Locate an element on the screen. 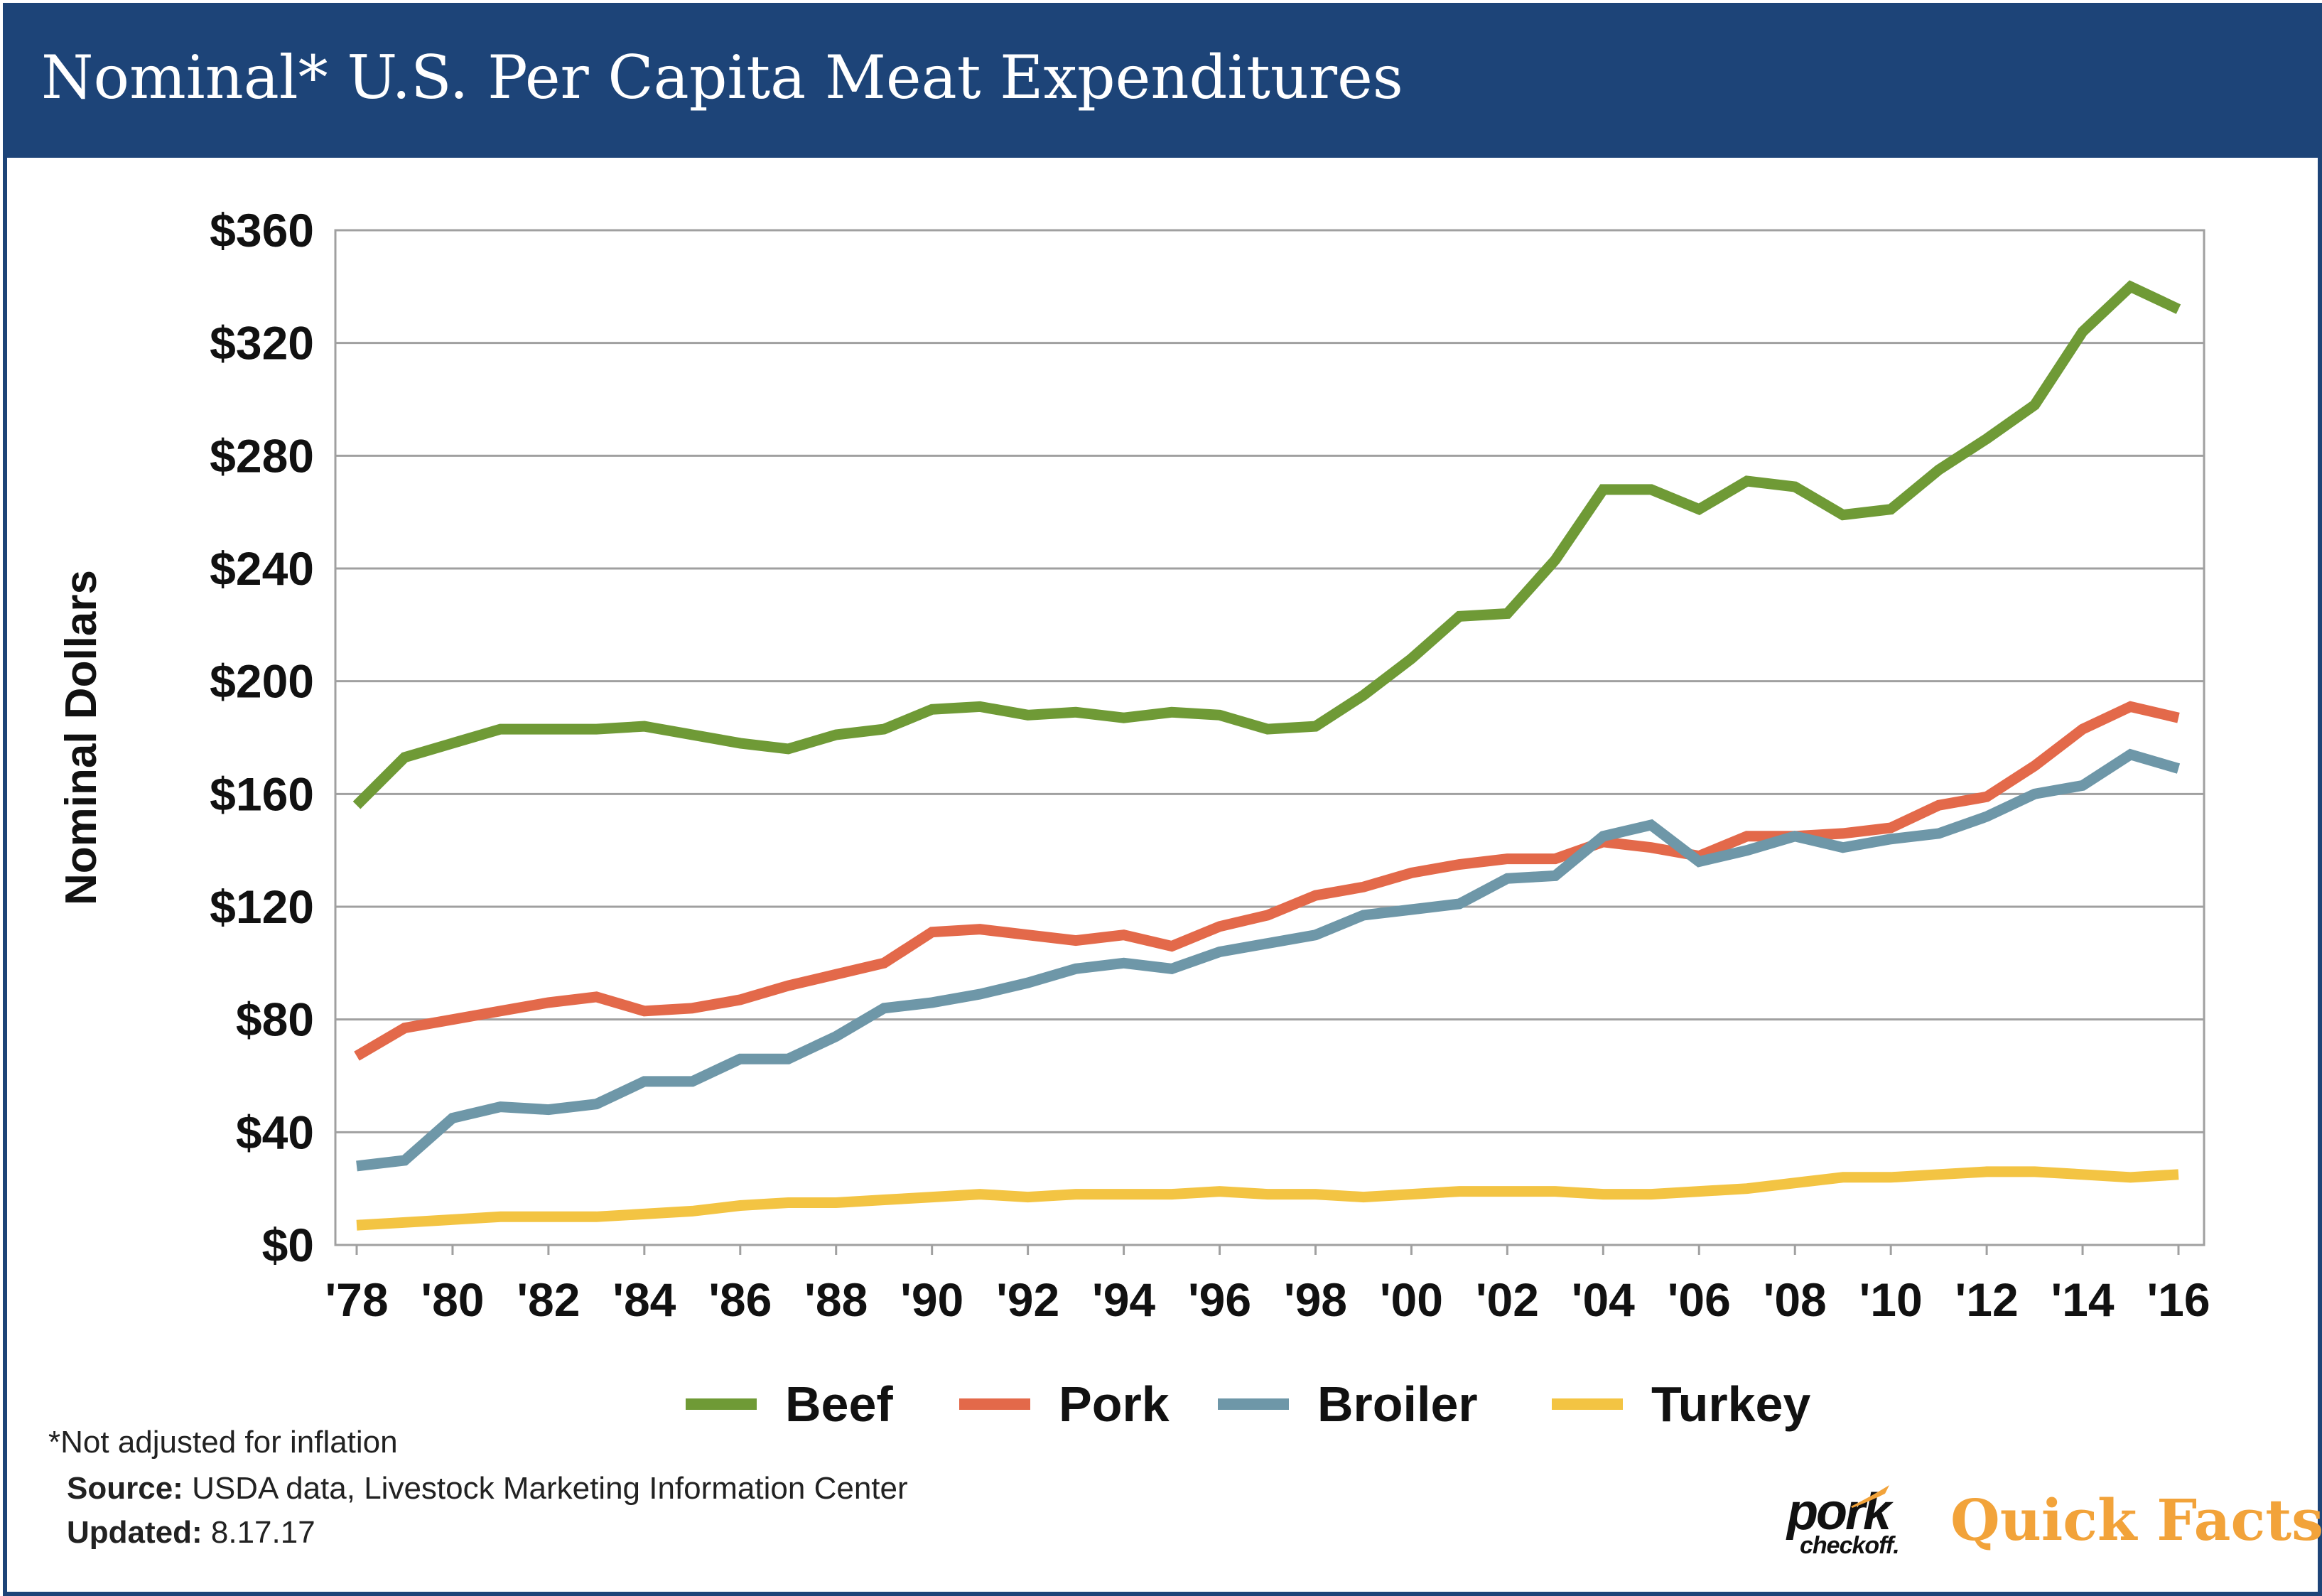 The height and width of the screenshot is (1596, 2322). x-tick-label: '04 is located at coordinates (1603, 1300).